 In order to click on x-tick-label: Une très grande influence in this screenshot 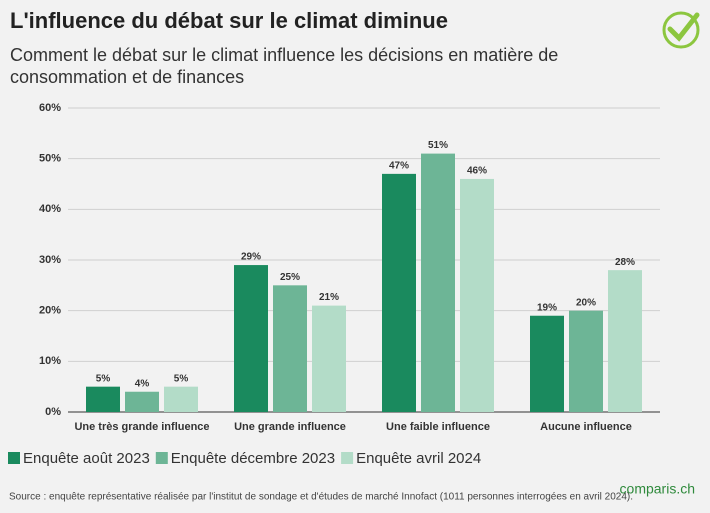, I will do `click(141, 427)`.